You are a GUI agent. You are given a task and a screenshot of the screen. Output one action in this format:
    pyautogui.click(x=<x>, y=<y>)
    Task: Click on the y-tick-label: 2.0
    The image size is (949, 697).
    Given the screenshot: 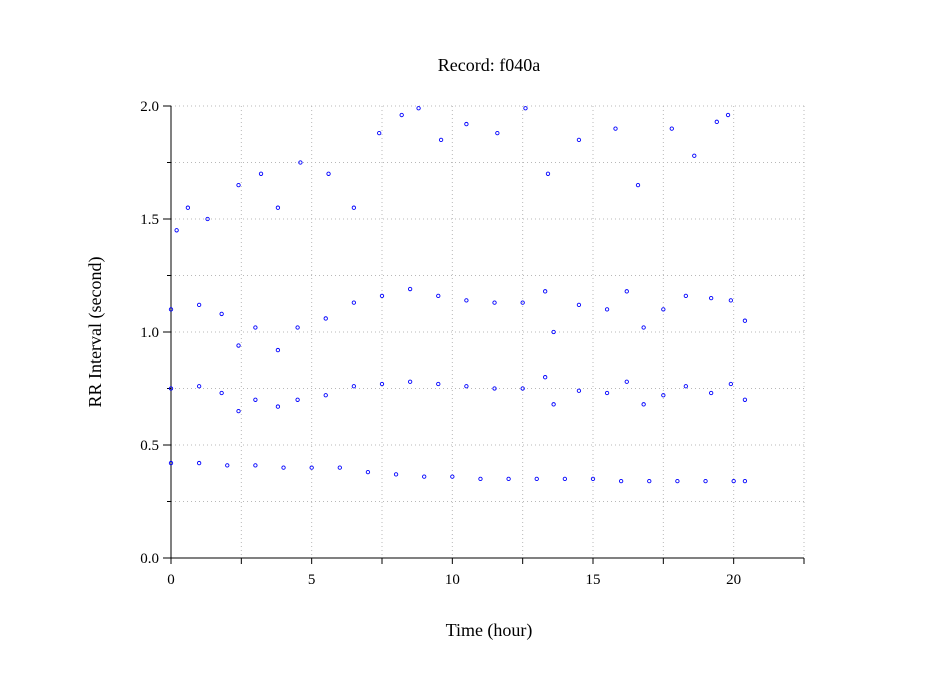 What is the action you would take?
    pyautogui.click(x=149, y=107)
    